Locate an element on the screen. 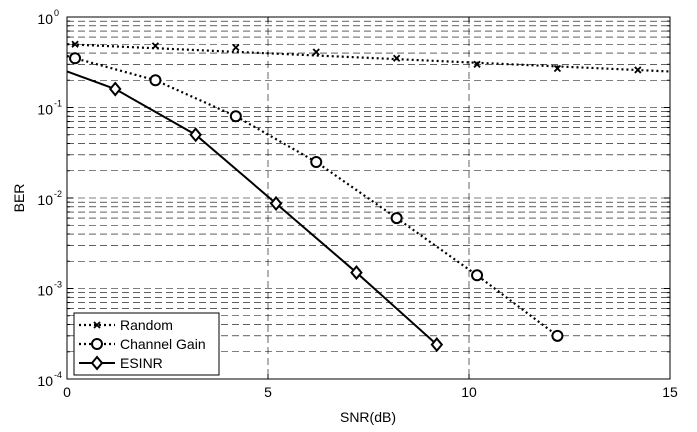 The image size is (697, 432). y-axis-title: BER is located at coordinates (19, 198).